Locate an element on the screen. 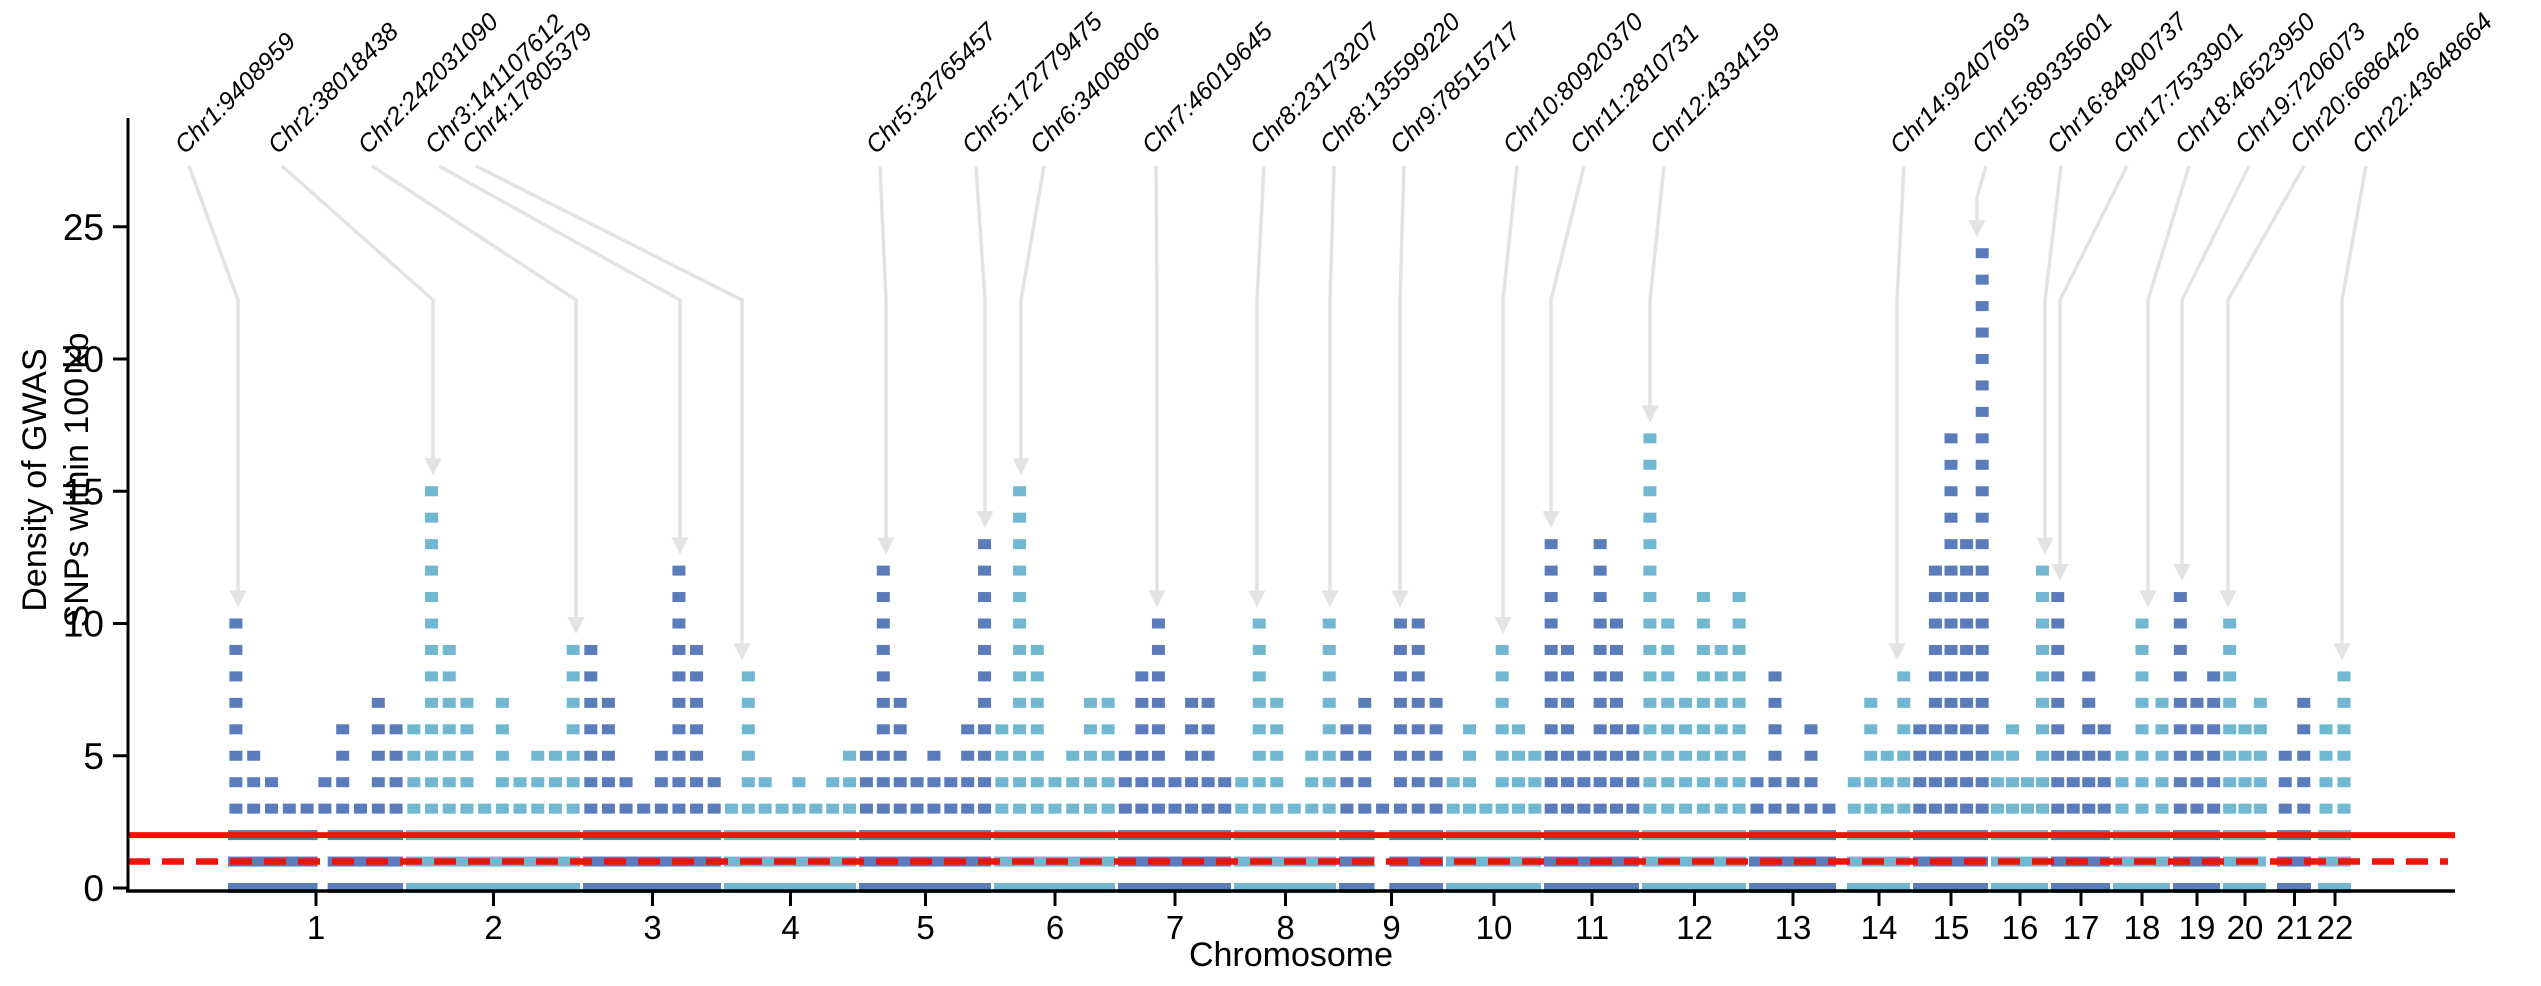  x-tick-label-chr11: 11 is located at coordinates (1592, 927).